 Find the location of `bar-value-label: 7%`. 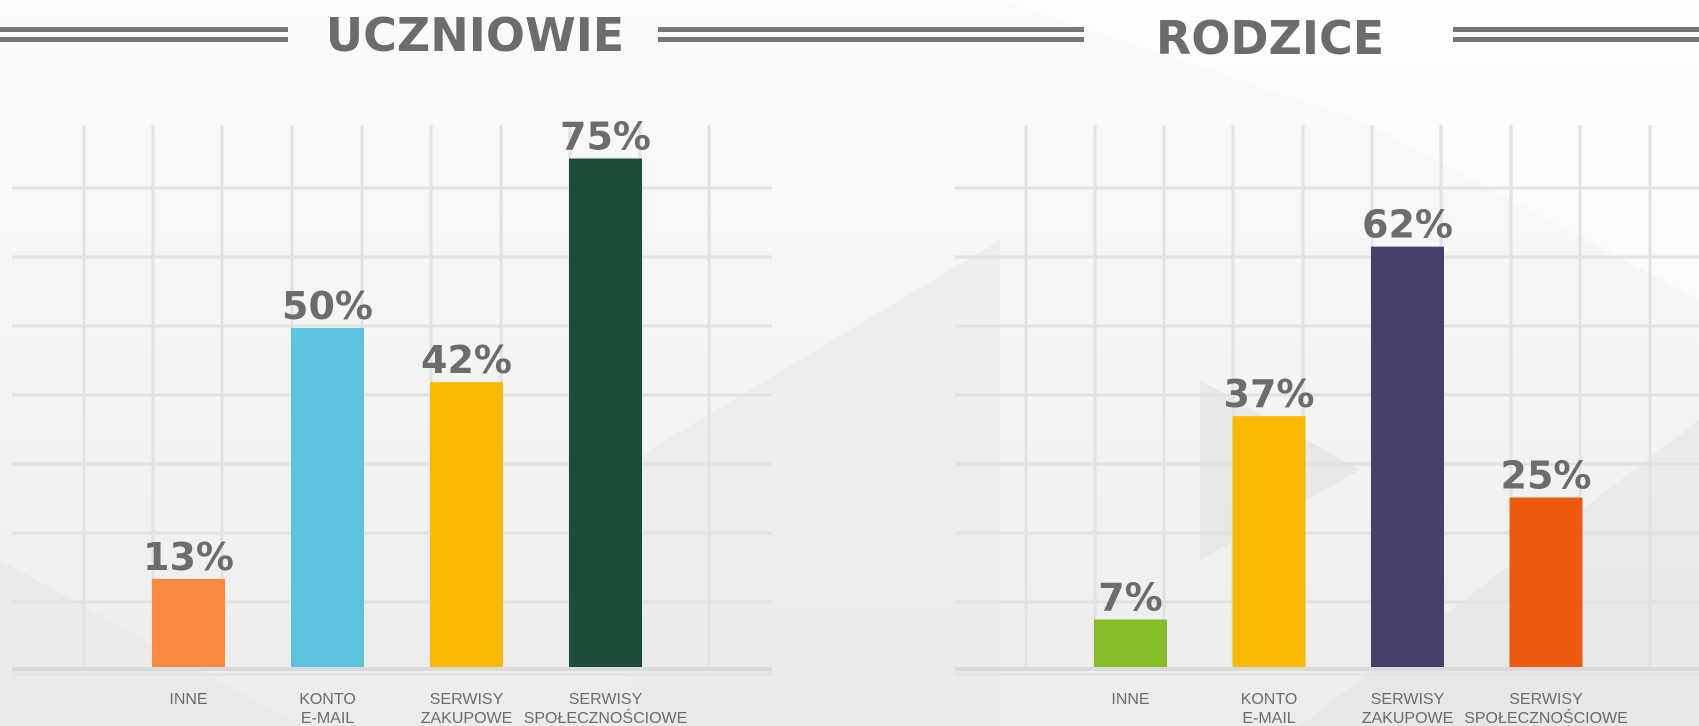

bar-value-label: 7% is located at coordinates (1130, 598).